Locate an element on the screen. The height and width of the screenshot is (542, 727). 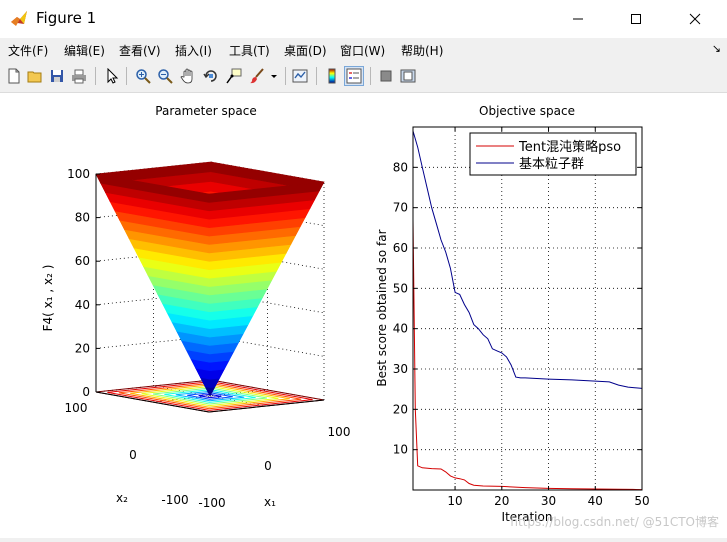
legend-label-basic-pso: 基本粒子群 is located at coordinates (551, 164).